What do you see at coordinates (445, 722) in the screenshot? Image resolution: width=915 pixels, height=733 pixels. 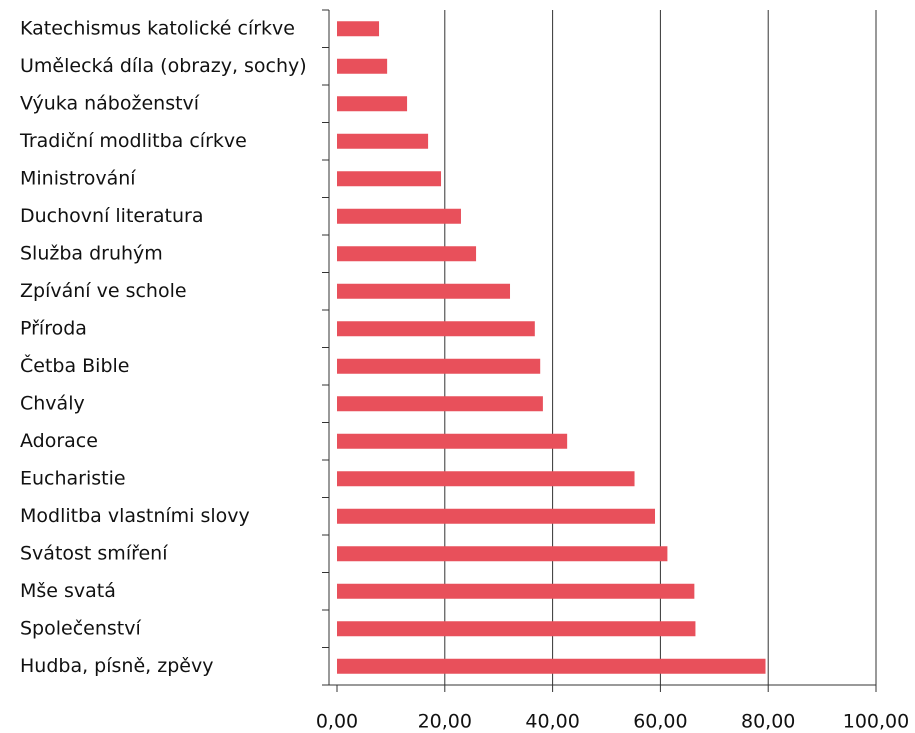 I see `x-tick-label: 20,00` at bounding box center [445, 722].